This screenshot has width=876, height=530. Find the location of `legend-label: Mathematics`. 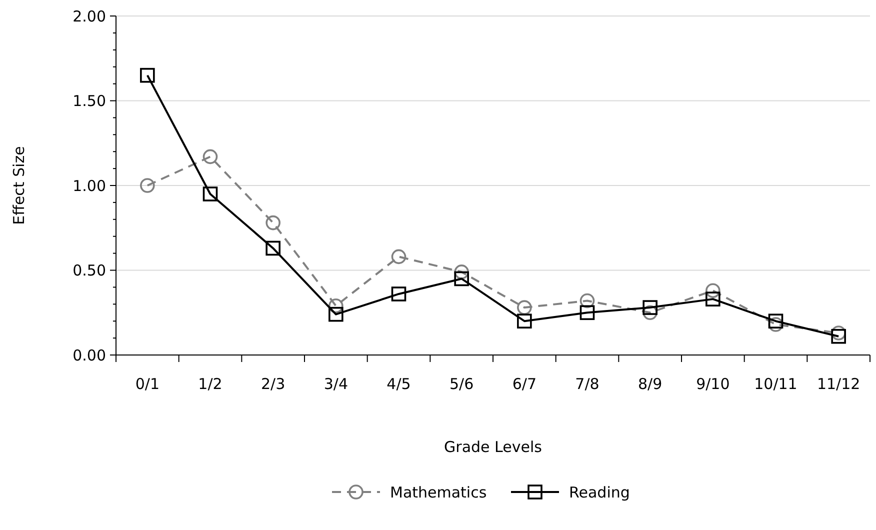

legend-label: Mathematics is located at coordinates (438, 492).